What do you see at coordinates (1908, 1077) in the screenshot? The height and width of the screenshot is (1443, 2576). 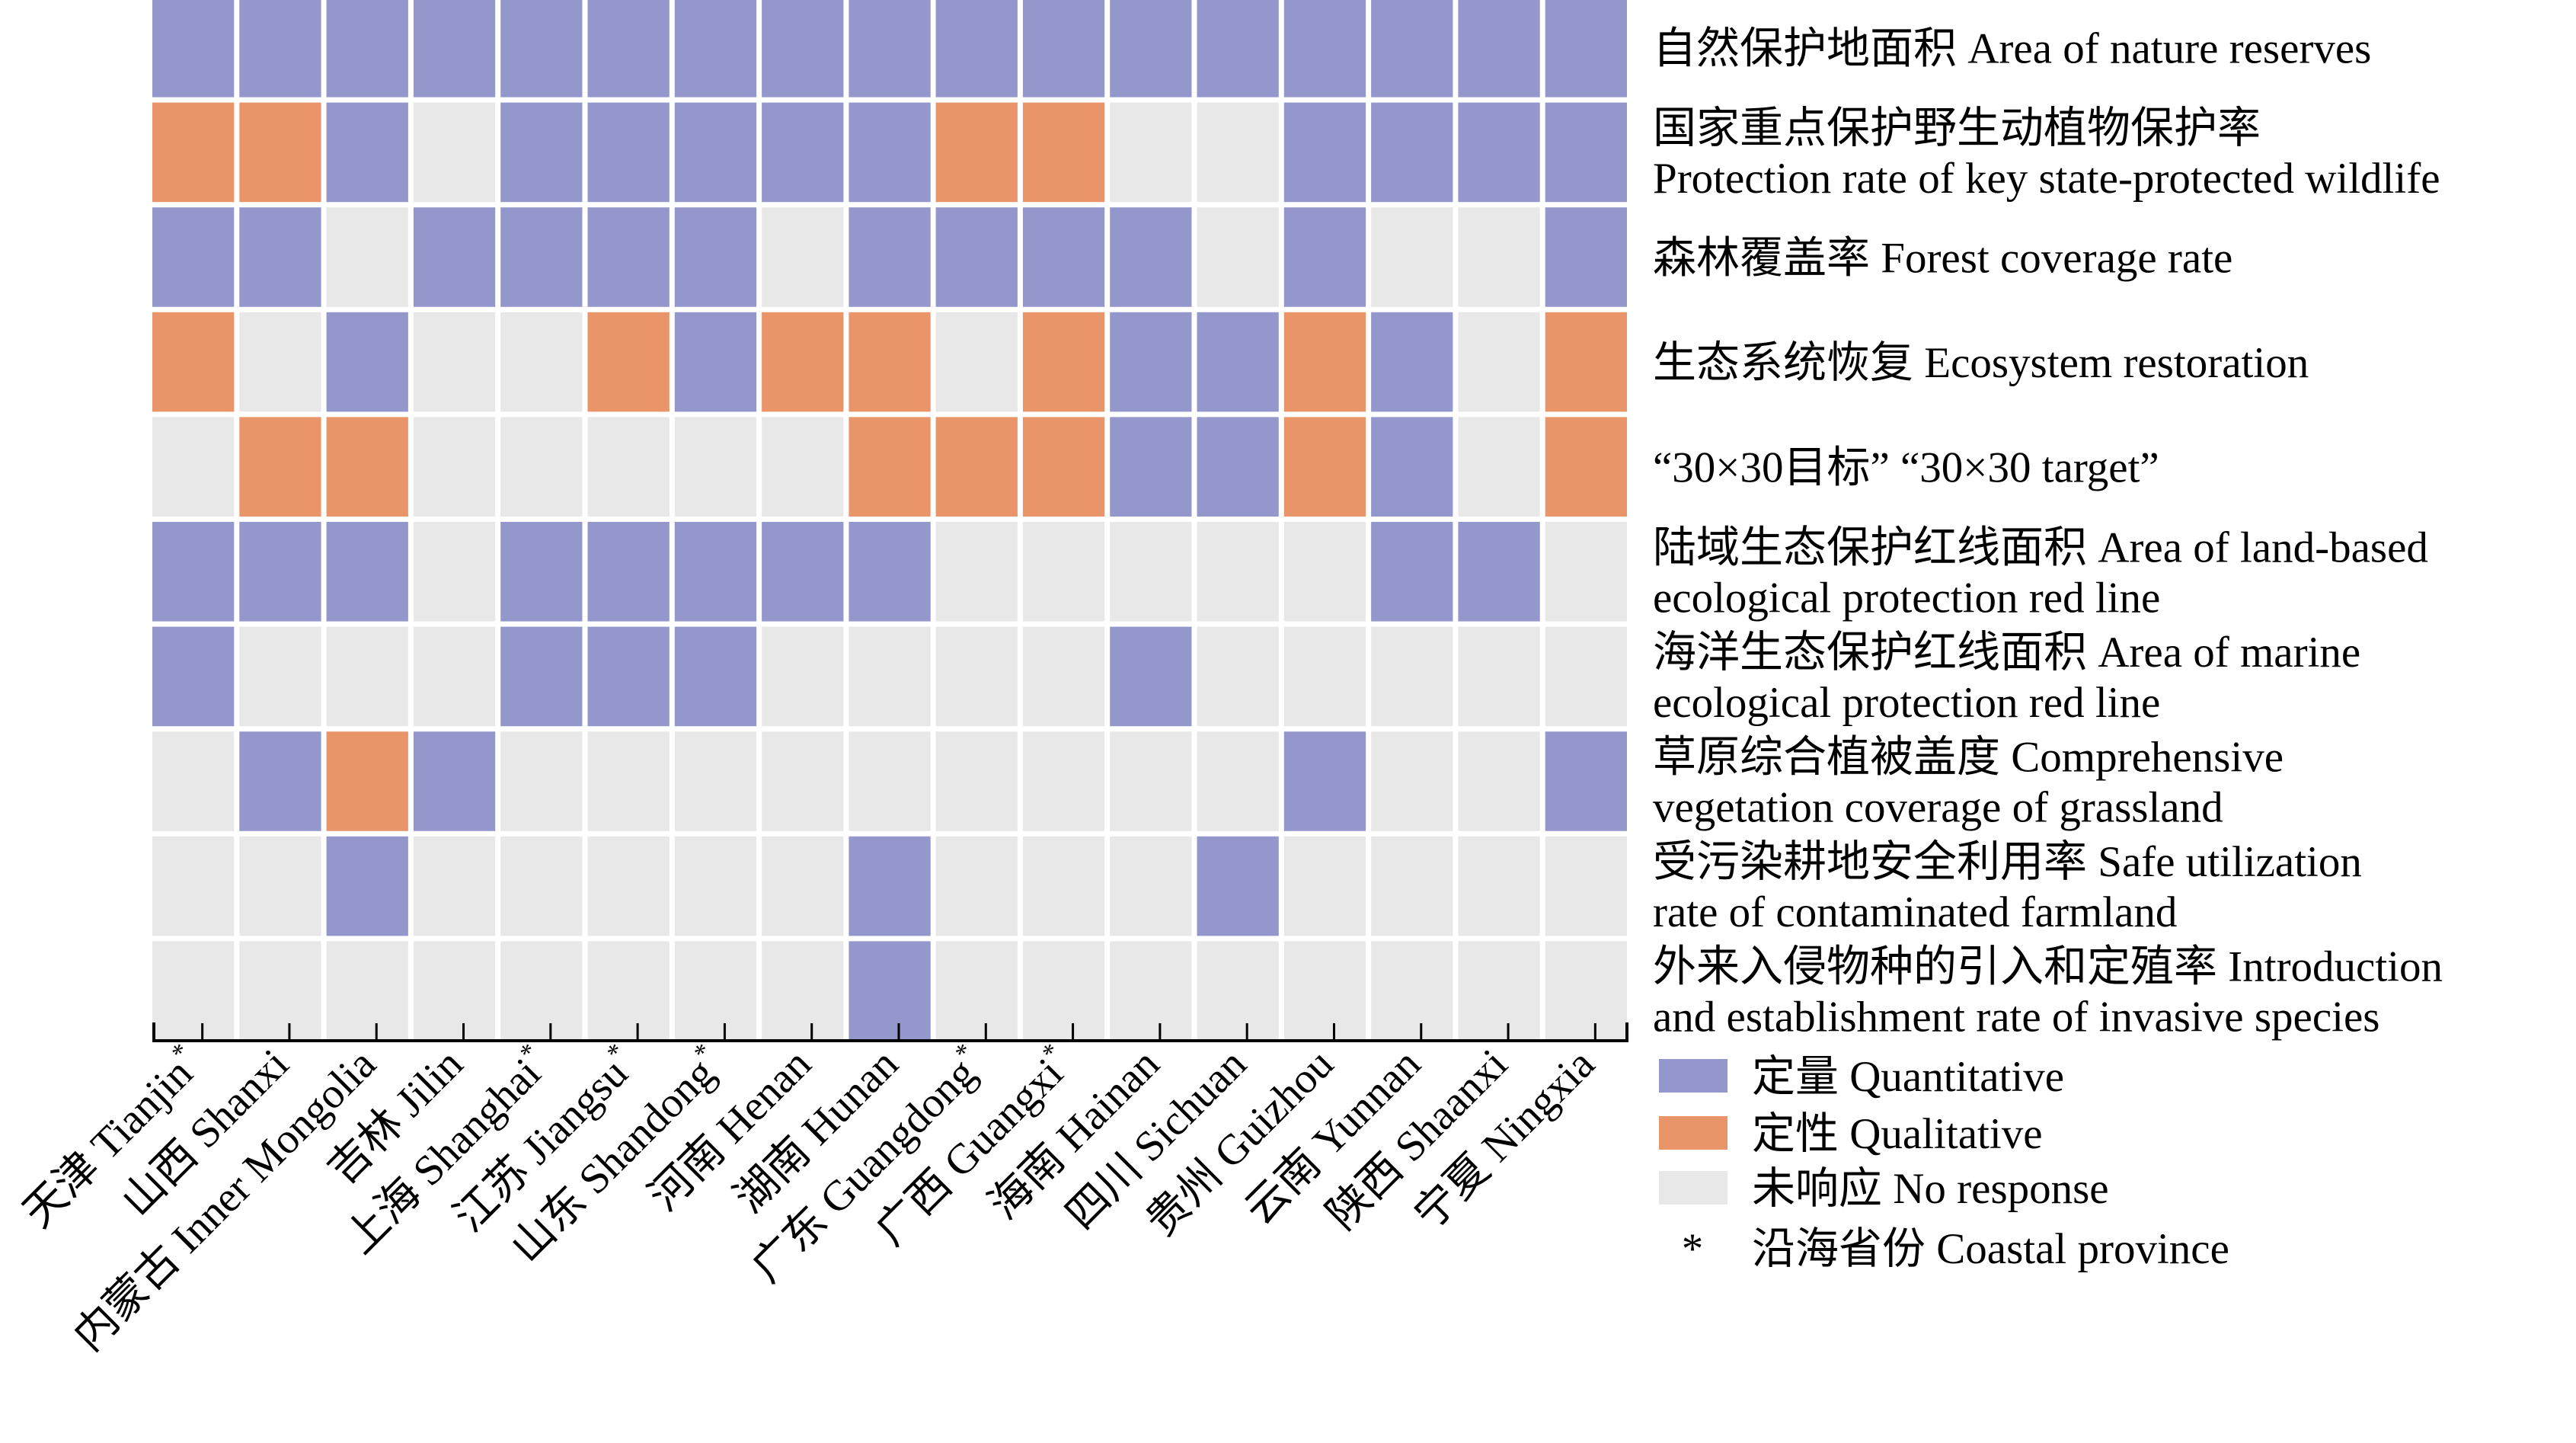 I see `legend-label: 定量 Quantitative` at bounding box center [1908, 1077].